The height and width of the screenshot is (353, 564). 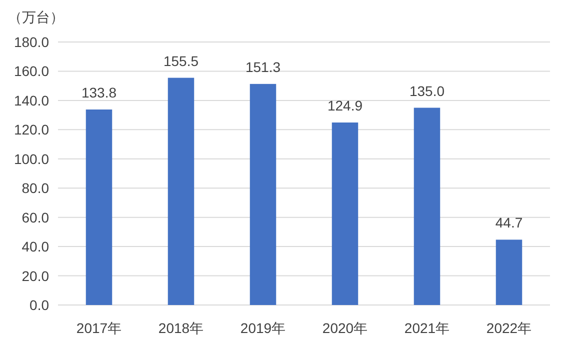 I want to click on x-tick-label: 2019年, so click(x=263, y=328).